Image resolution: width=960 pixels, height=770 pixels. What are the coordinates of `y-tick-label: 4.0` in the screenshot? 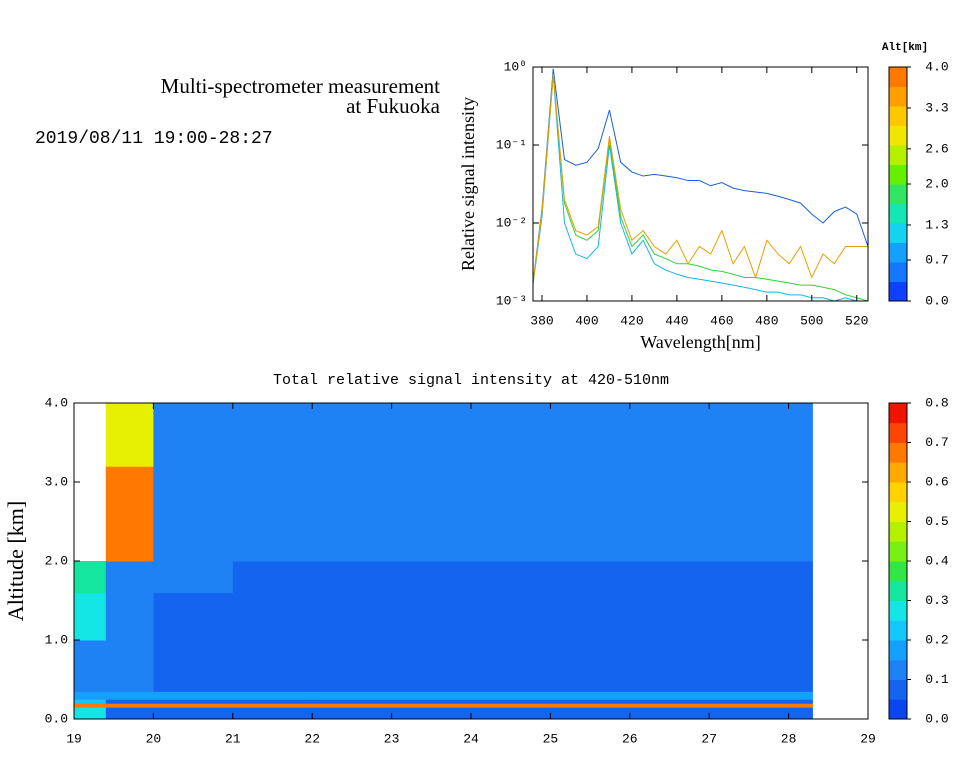 It's located at (56, 402).